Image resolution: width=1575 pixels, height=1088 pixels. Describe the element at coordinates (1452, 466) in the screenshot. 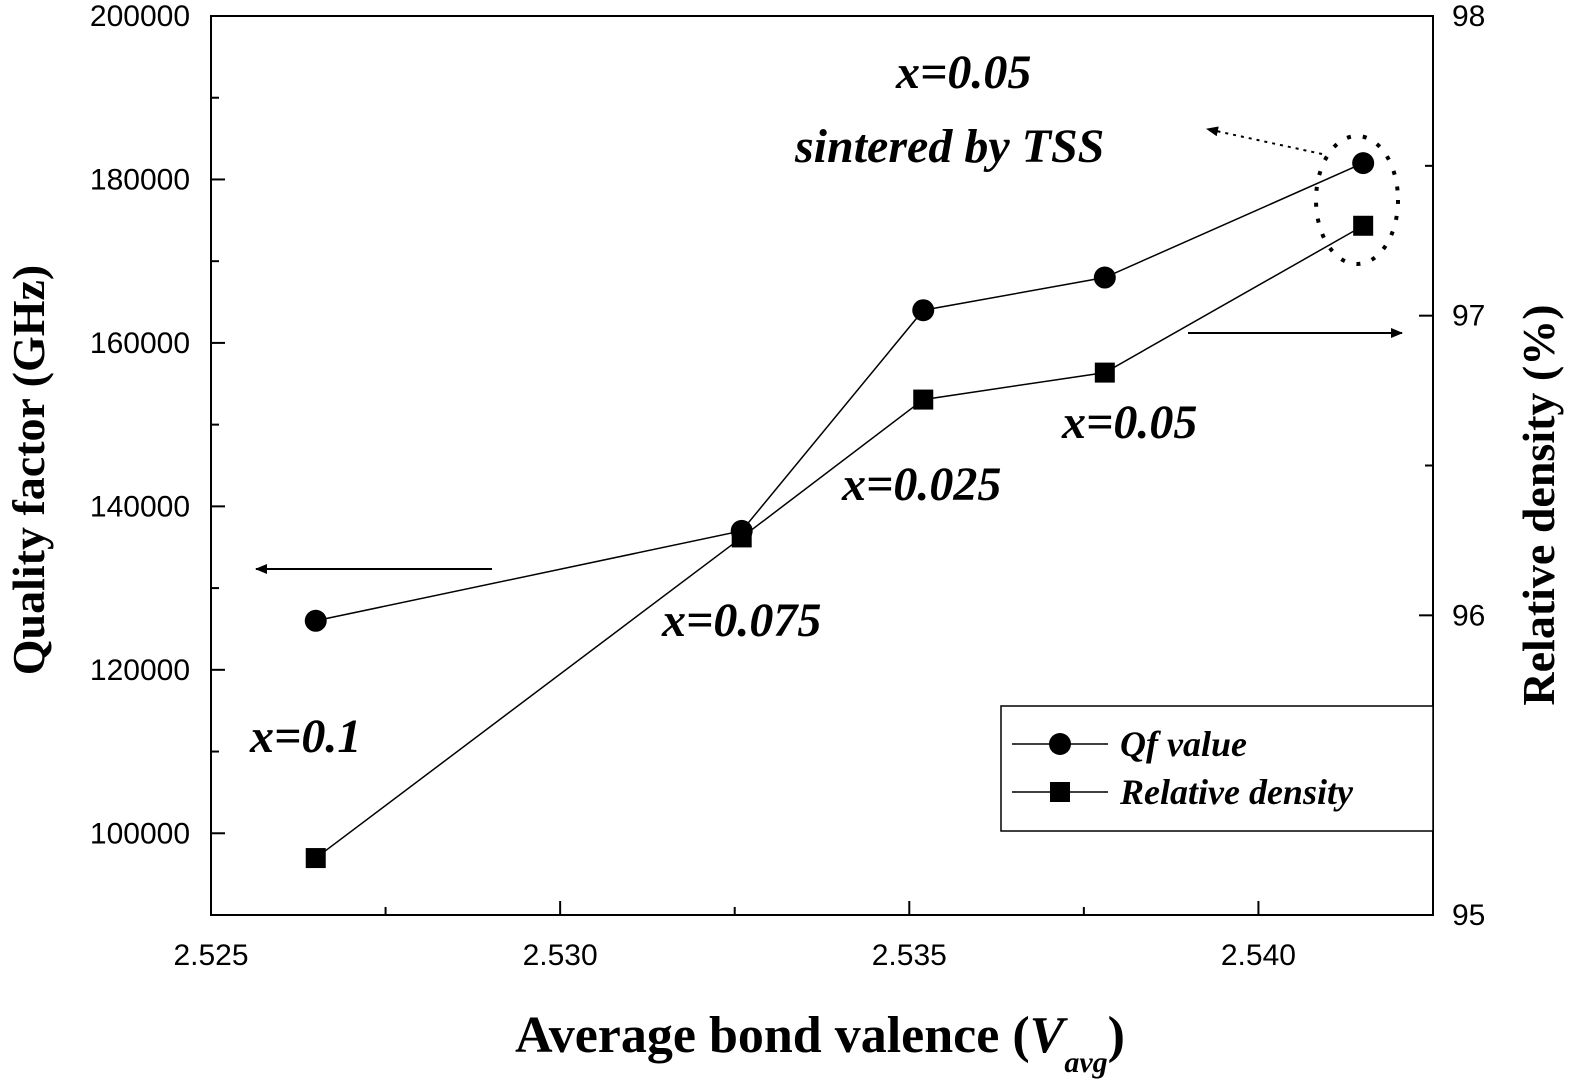

I see `y2-axis-ticks: 95 96 97 98` at that location.